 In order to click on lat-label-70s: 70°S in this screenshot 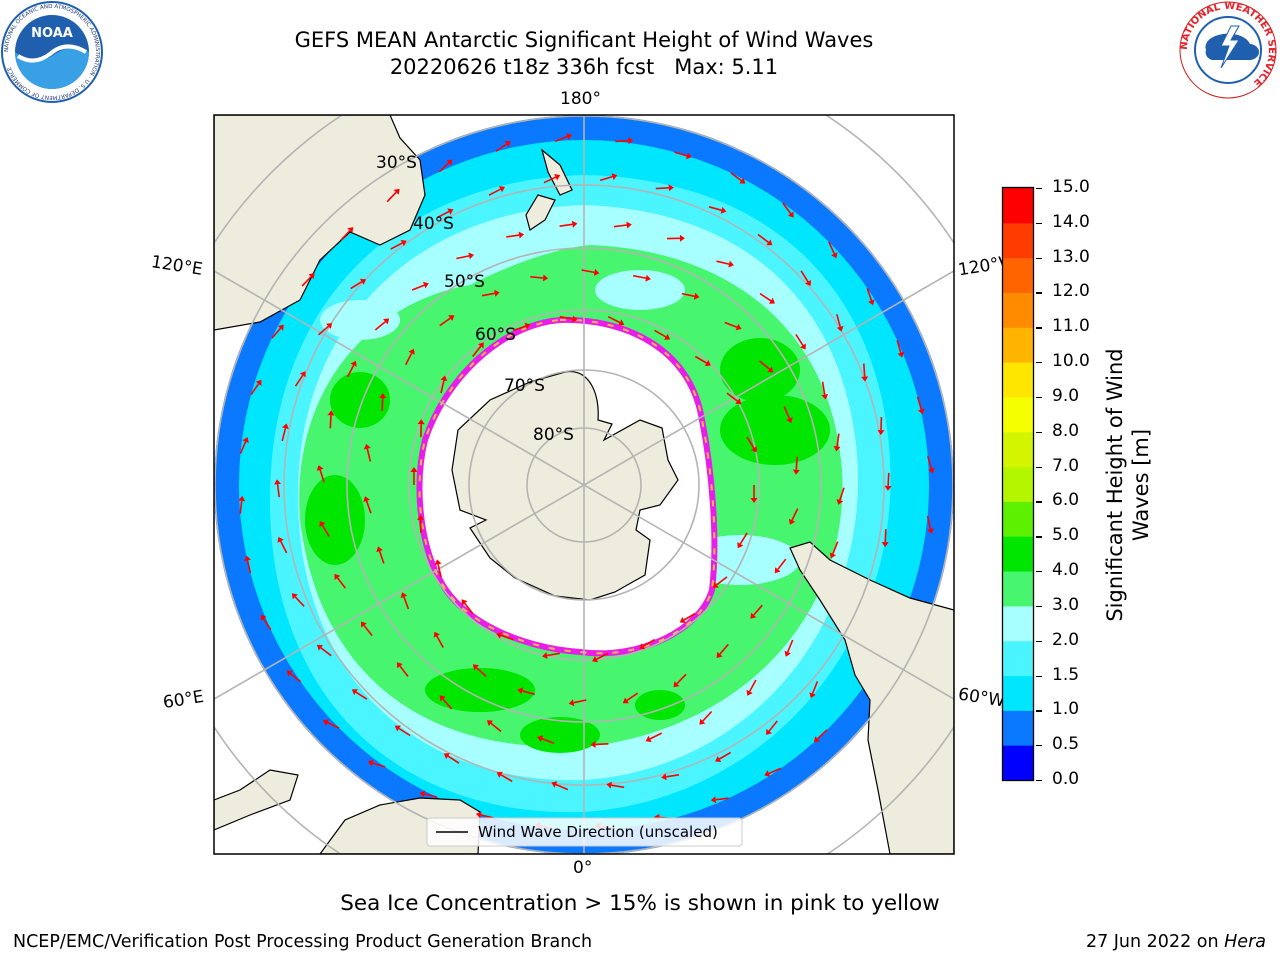, I will do `click(524, 386)`.